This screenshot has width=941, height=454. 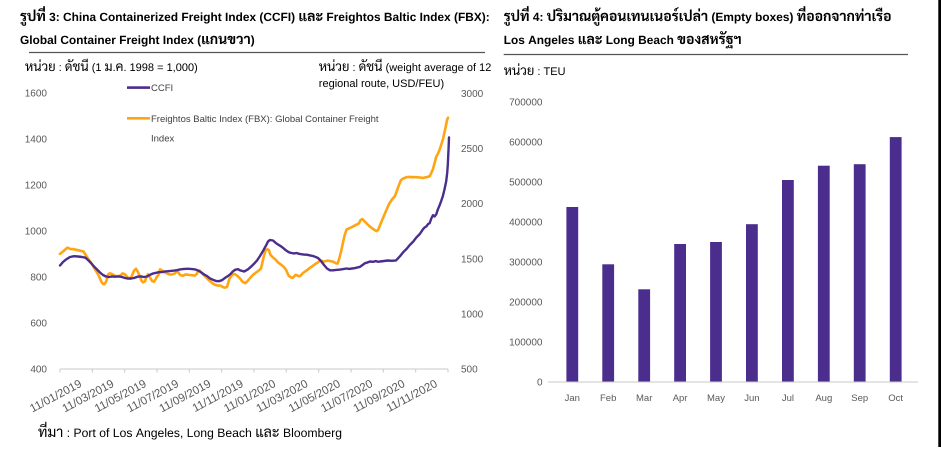 I want to click on svg-text: regional route, USD/FEU), so click(x=381, y=84).